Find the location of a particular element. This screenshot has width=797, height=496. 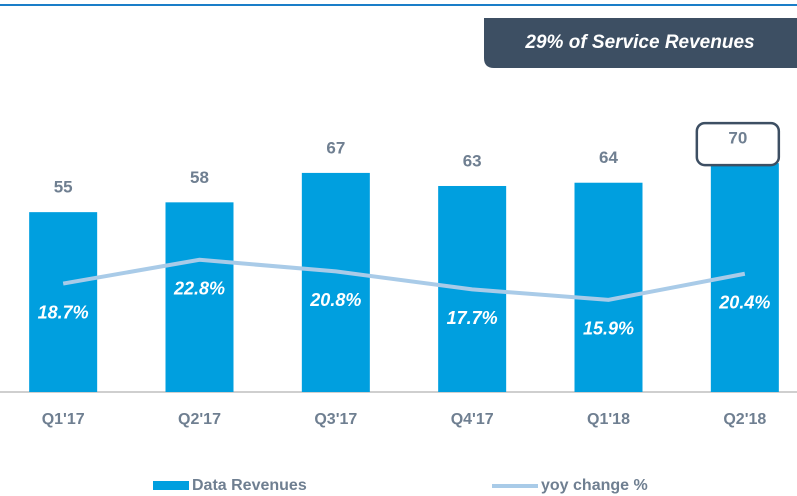

legend-label: yoy change % is located at coordinates (594, 485).